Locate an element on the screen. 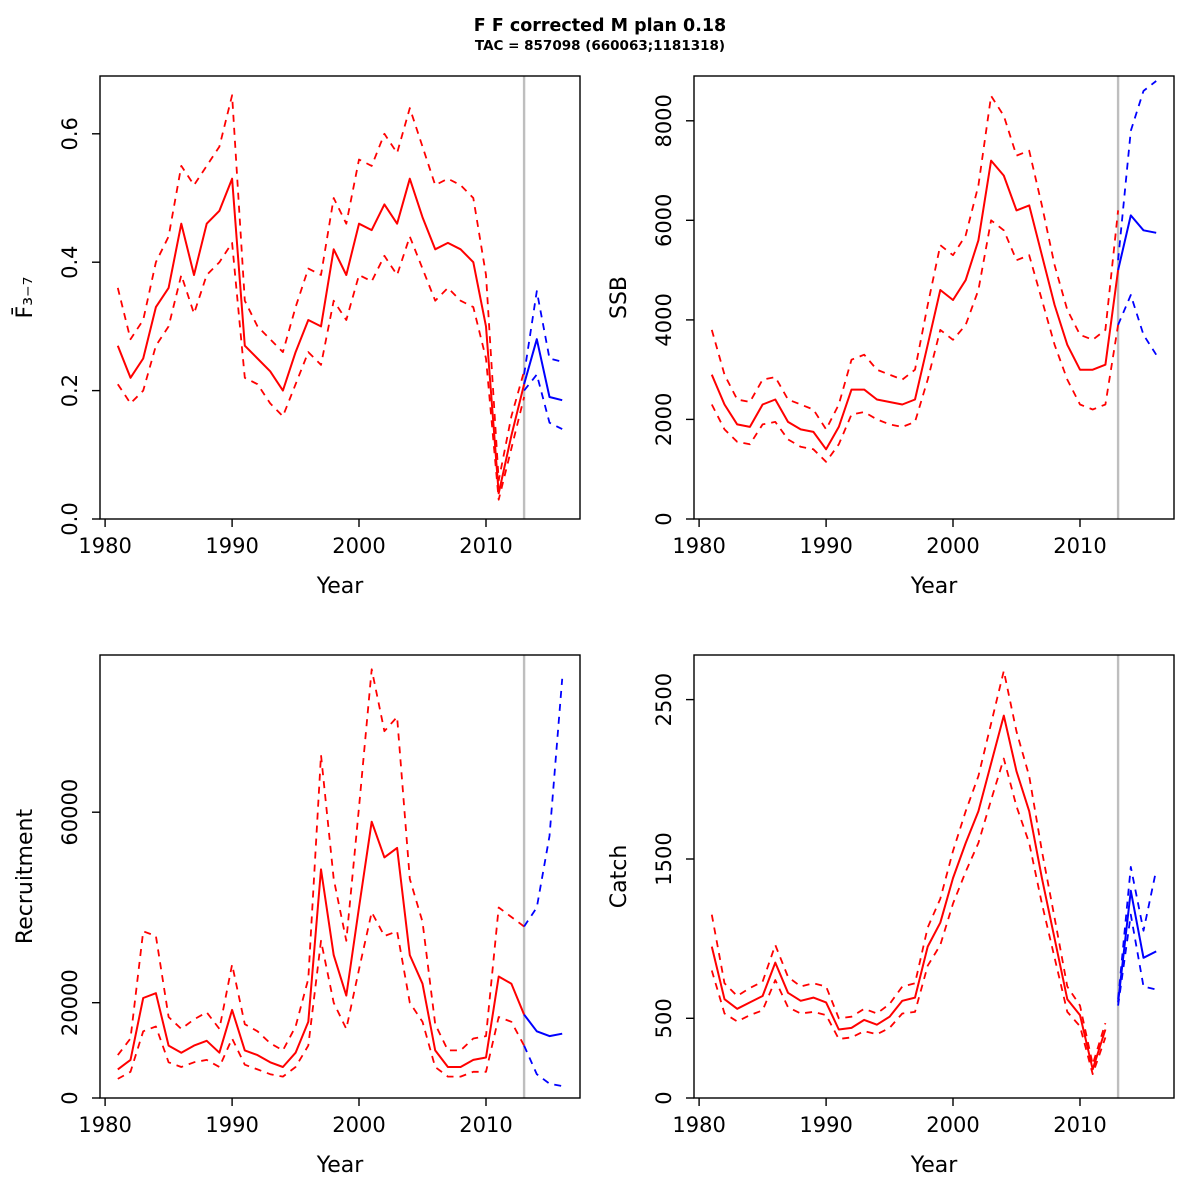 The height and width of the screenshot is (1200, 1200). series-recruitment-median-history is located at coordinates (321, 945).